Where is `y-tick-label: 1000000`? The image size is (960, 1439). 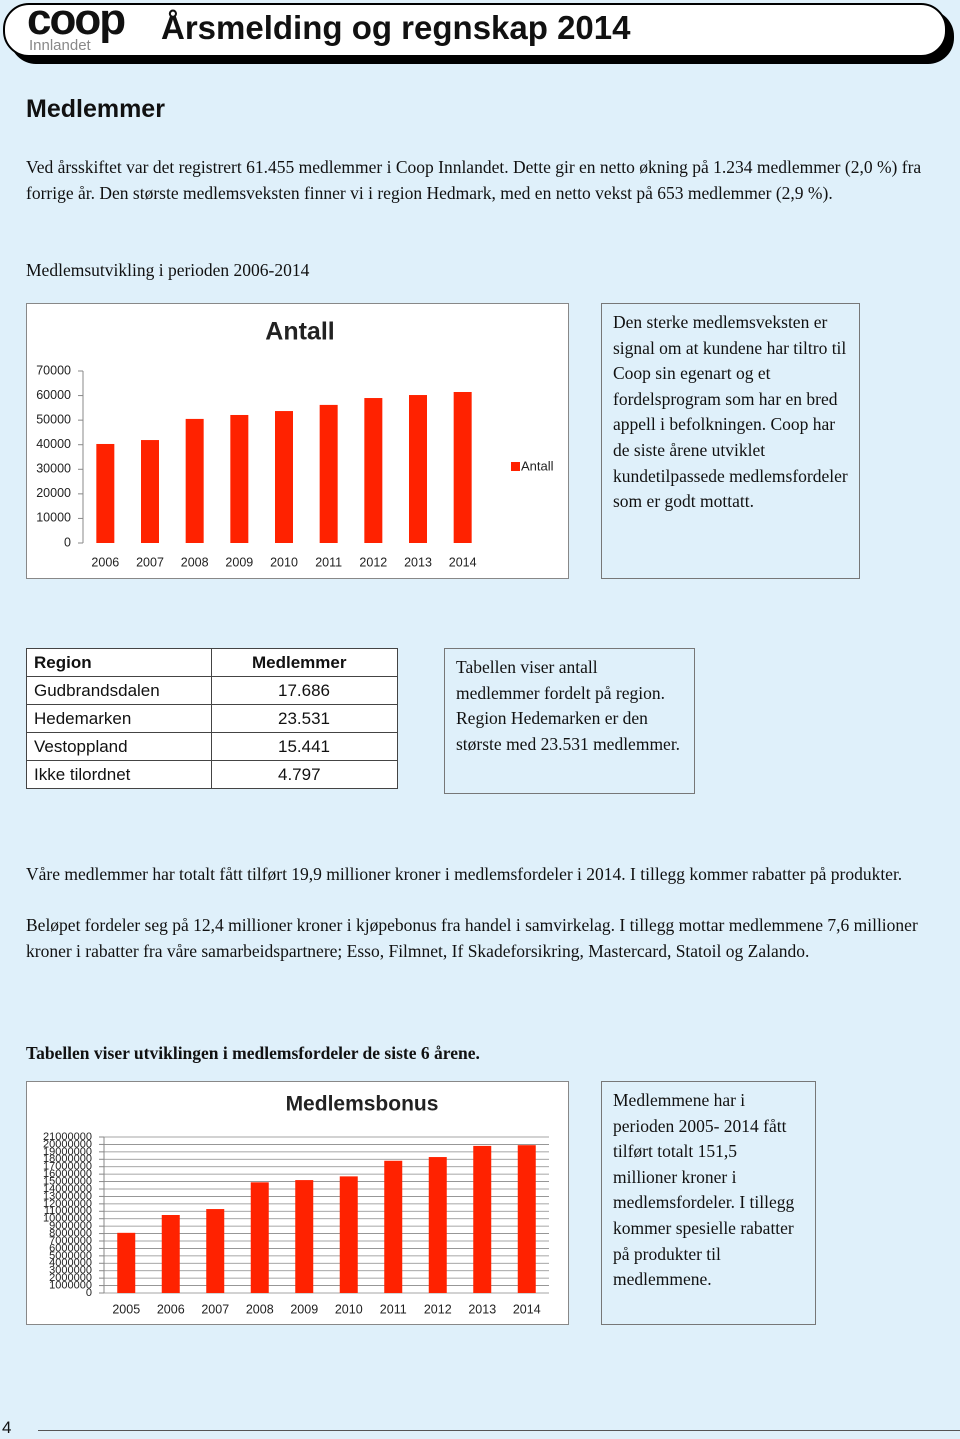 y-tick-label: 1000000 is located at coordinates (70, 1285).